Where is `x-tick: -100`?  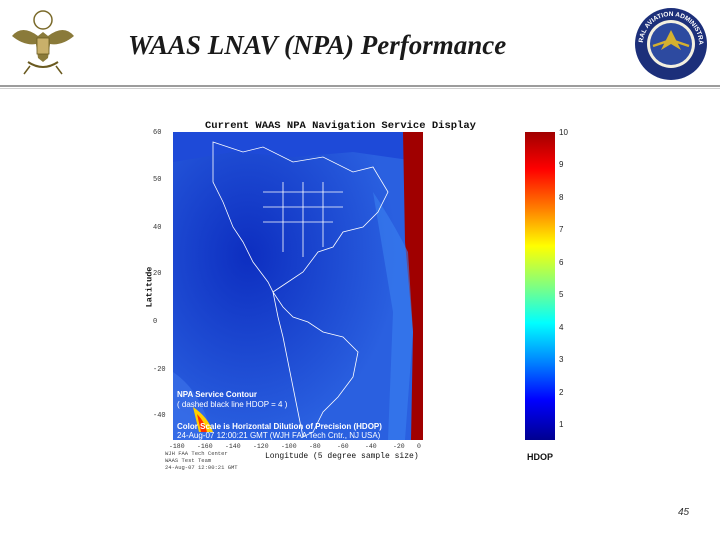
x-tick: -100 is located at coordinates (289, 446).